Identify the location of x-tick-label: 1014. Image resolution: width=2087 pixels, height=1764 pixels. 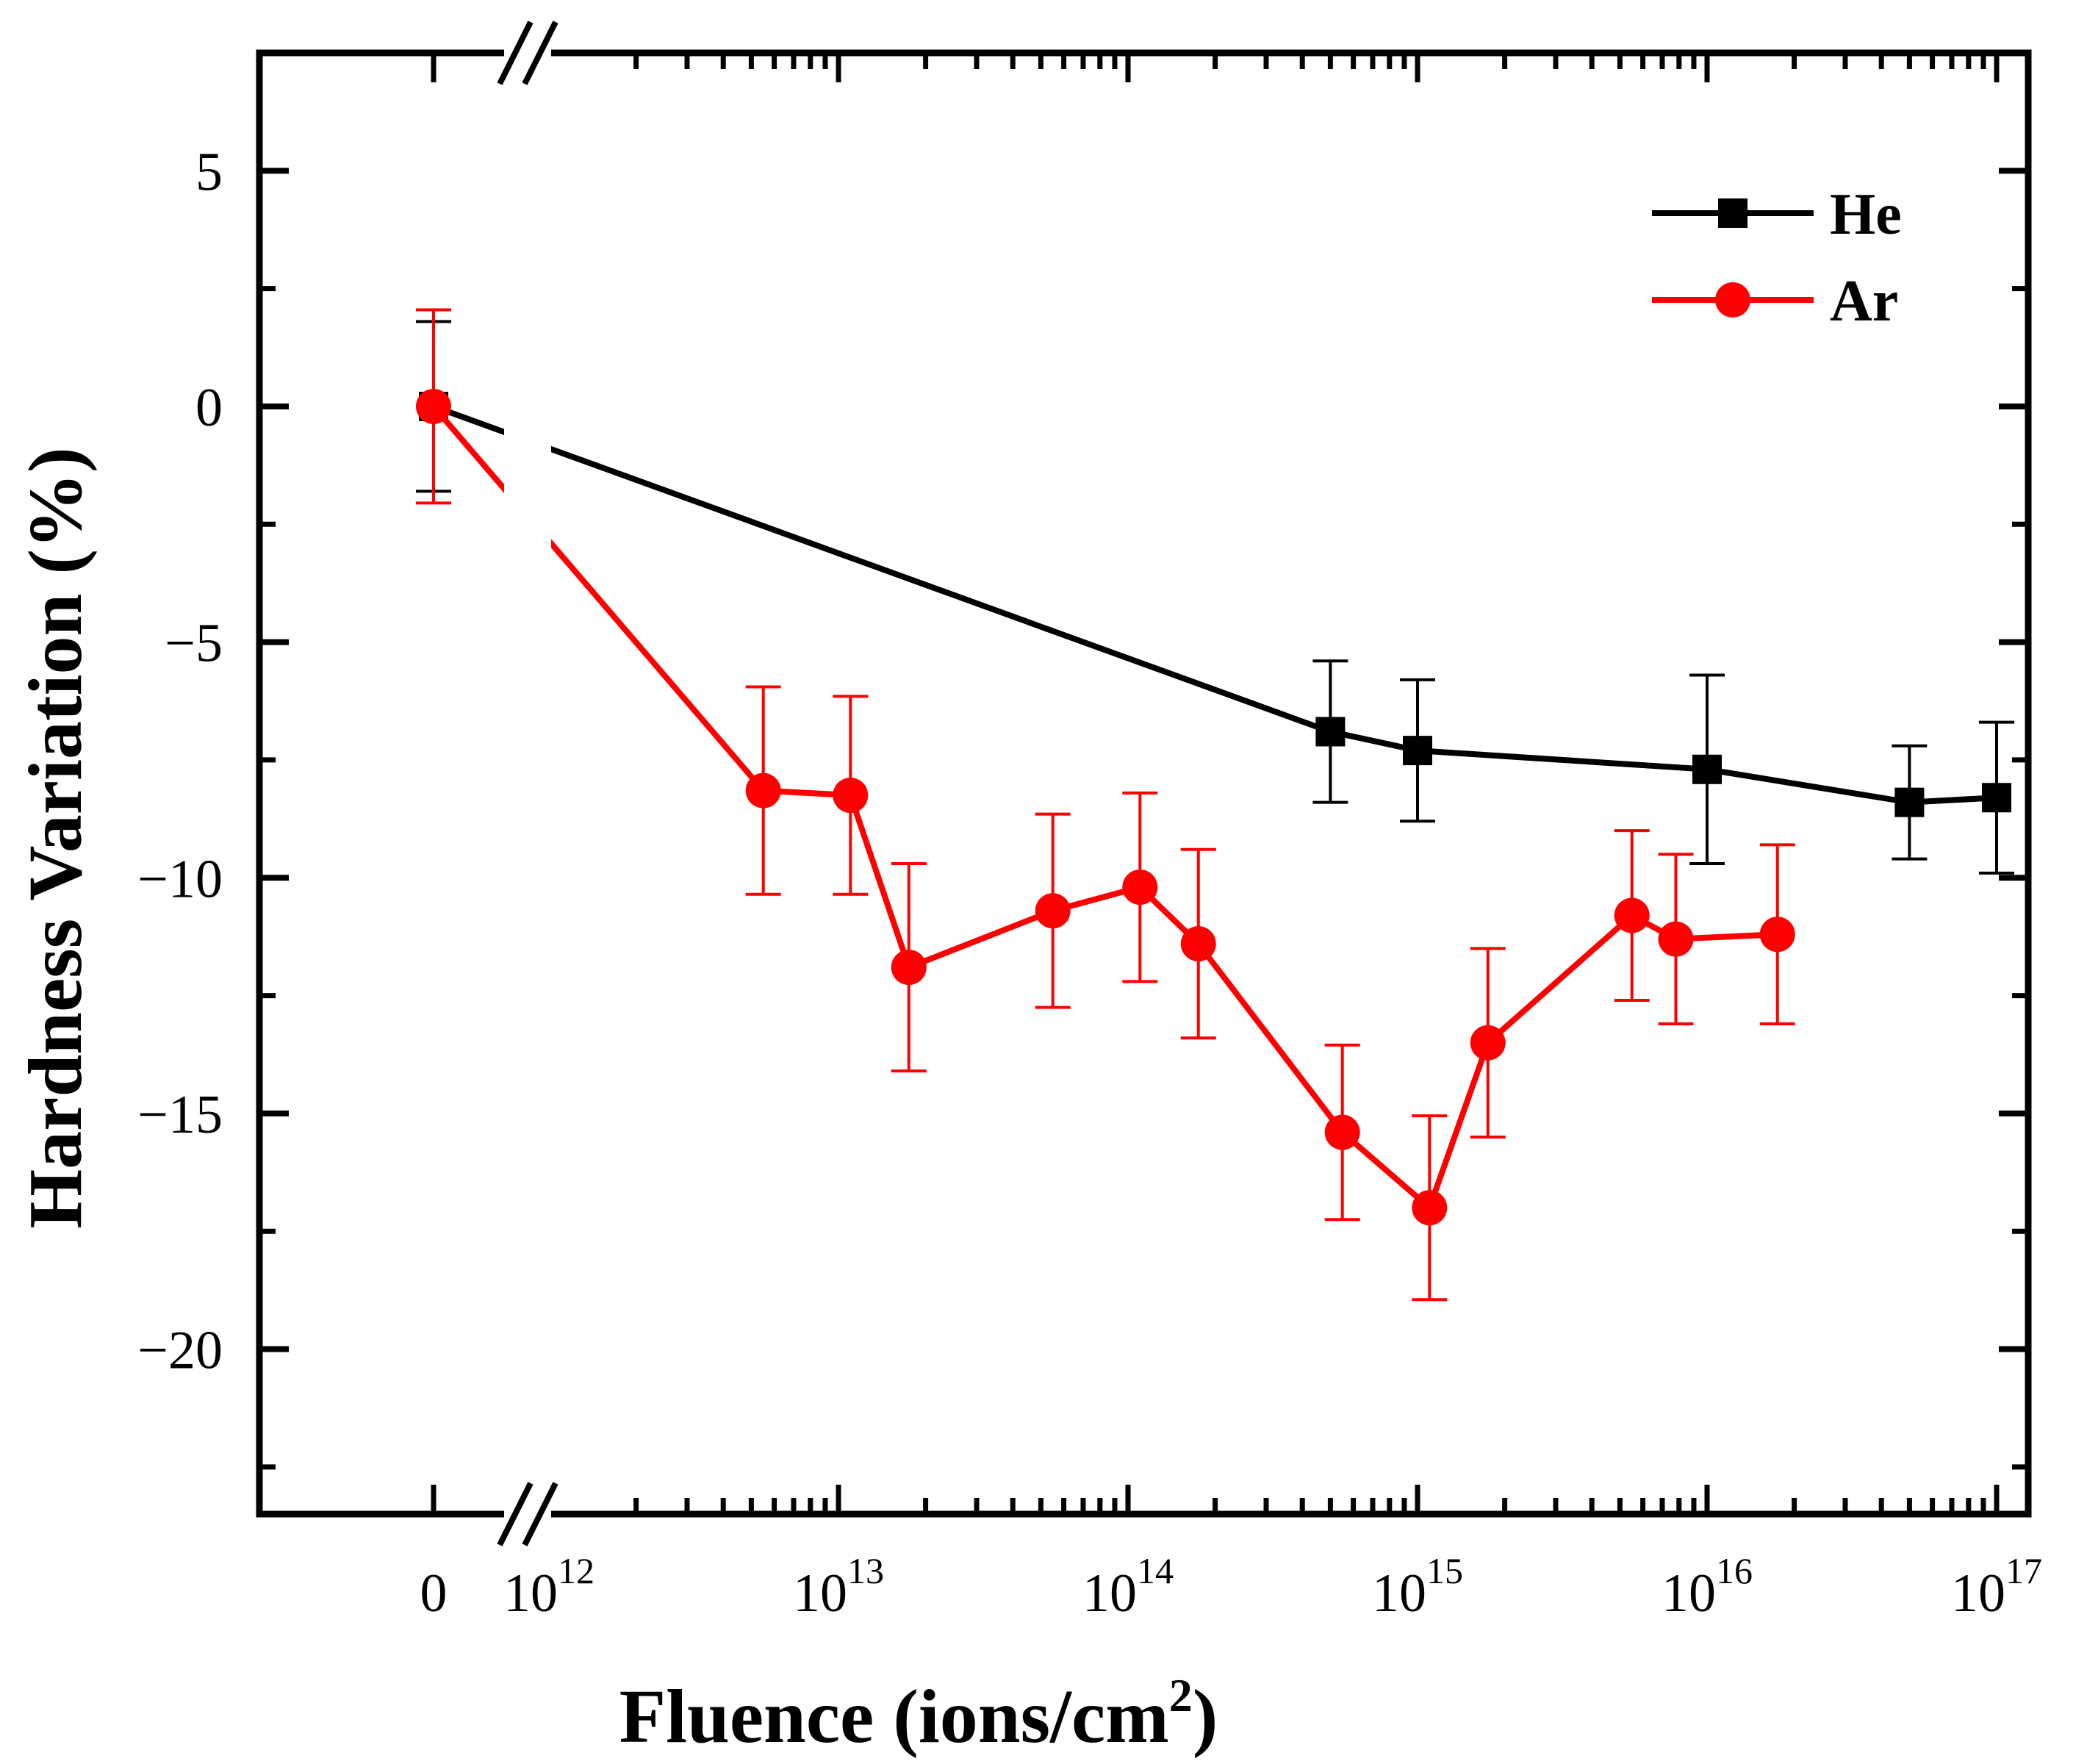
(1128, 1587).